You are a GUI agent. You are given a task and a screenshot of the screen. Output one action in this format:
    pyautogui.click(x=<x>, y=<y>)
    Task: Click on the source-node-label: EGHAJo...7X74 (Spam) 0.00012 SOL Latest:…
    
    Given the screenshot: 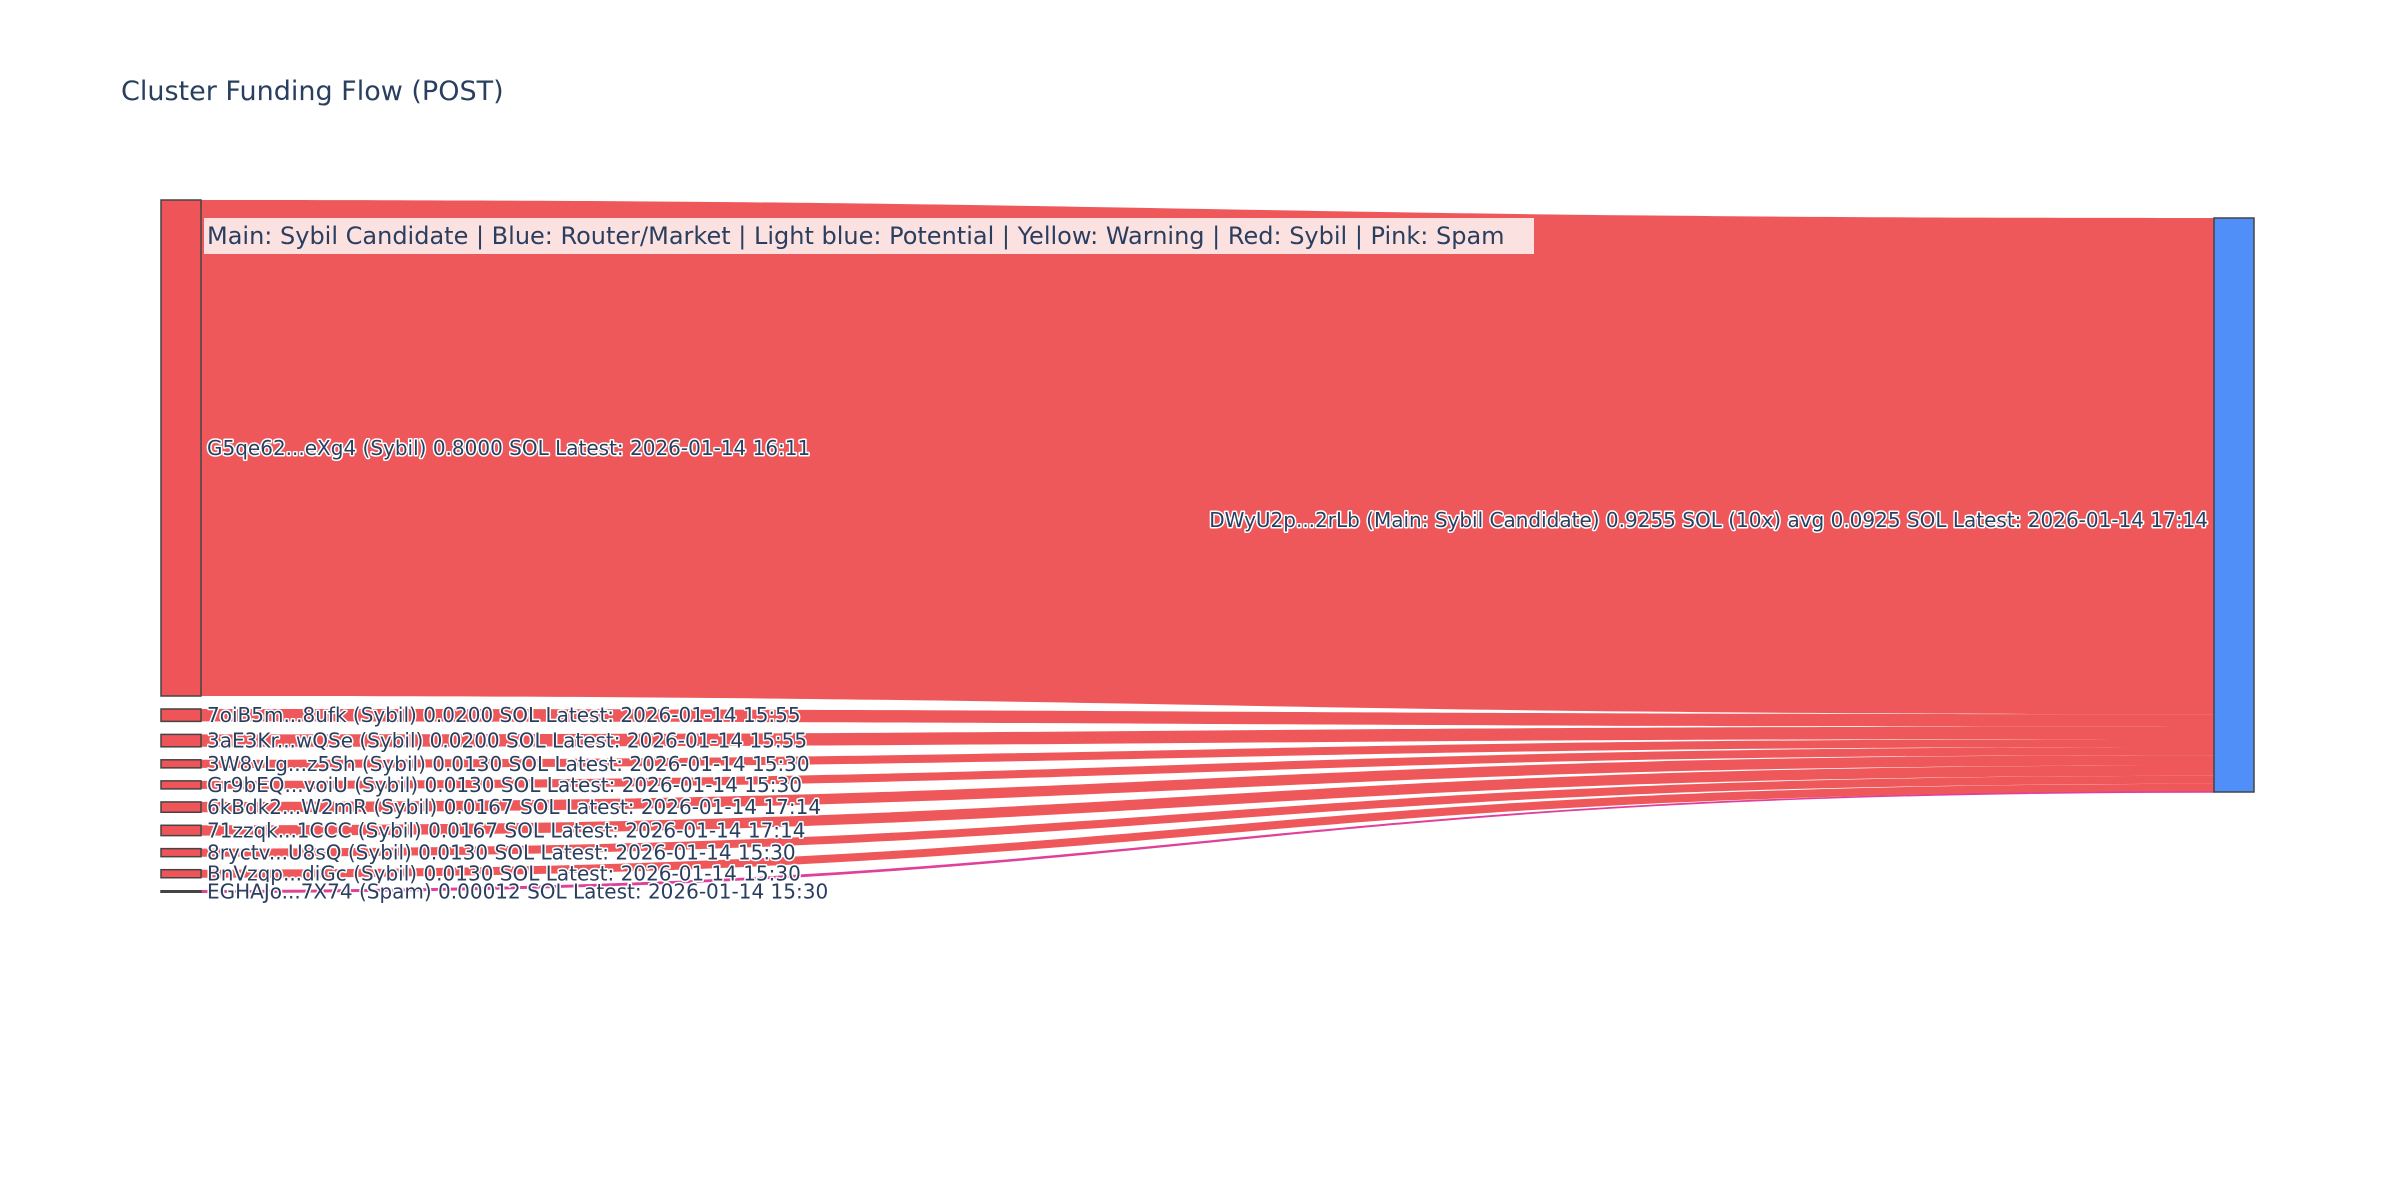 What is the action you would take?
    pyautogui.click(x=517, y=891)
    